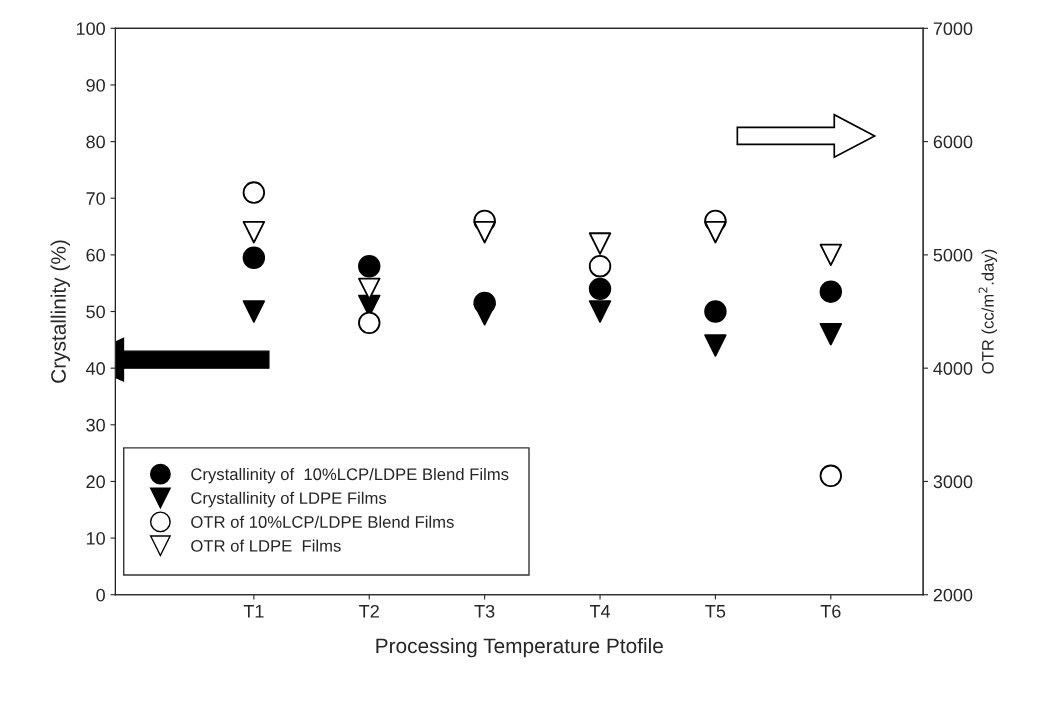  What do you see at coordinates (600, 611) in the screenshot?
I see `x-tick-label: T4` at bounding box center [600, 611].